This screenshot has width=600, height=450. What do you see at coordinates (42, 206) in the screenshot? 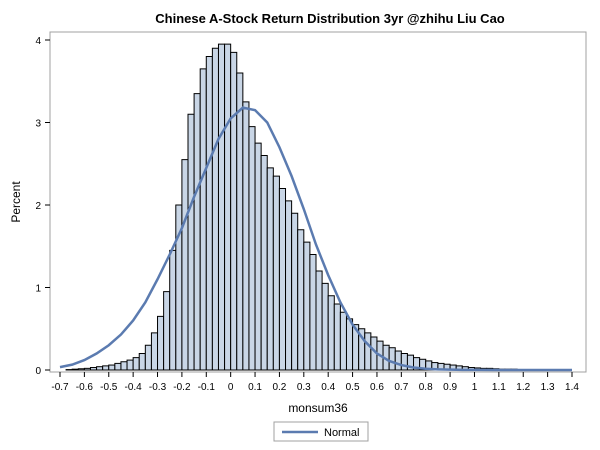
I see `y-axis-ticks: 0 1 2 3 4` at bounding box center [42, 206].